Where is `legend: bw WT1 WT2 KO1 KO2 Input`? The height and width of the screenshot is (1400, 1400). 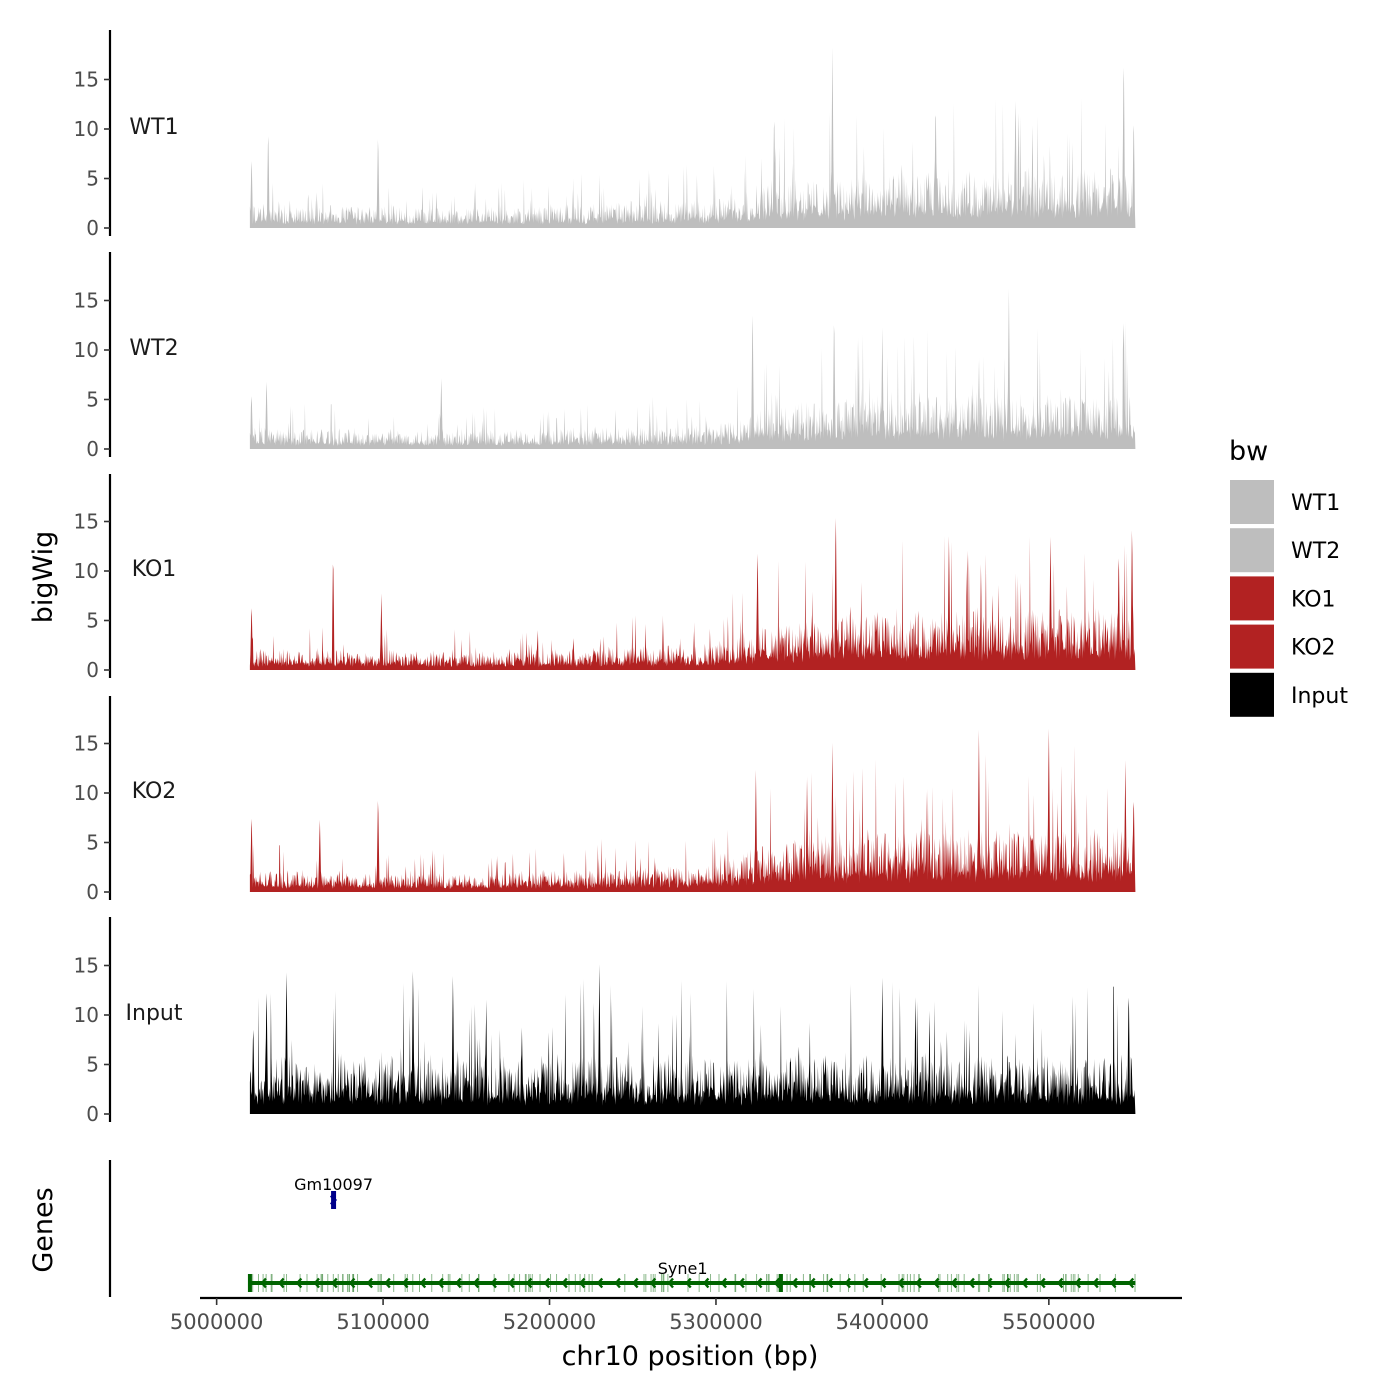
legend: bw WT1 WT2 KO1 KO2 Input is located at coordinates (1288, 576).